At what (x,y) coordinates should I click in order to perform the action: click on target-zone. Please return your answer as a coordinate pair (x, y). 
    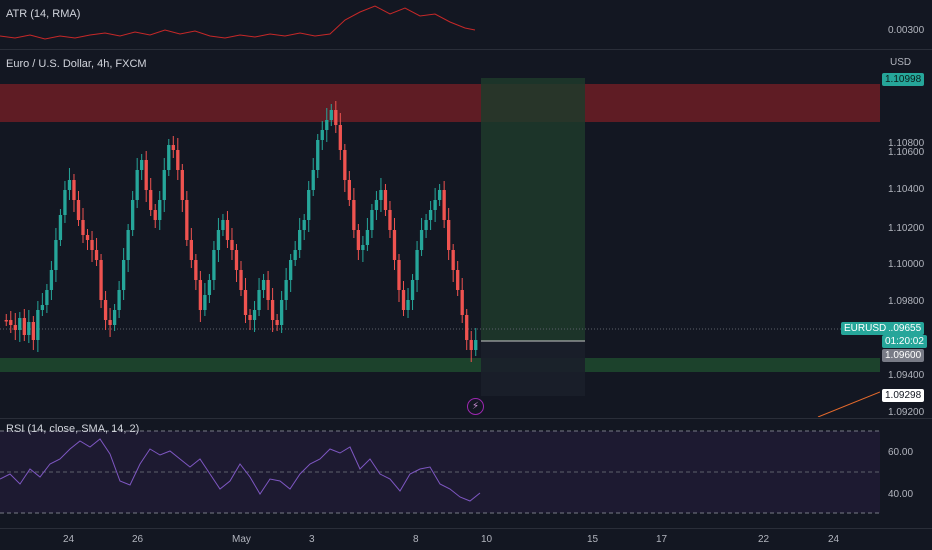
    Looking at the image, I should click on (533, 209).